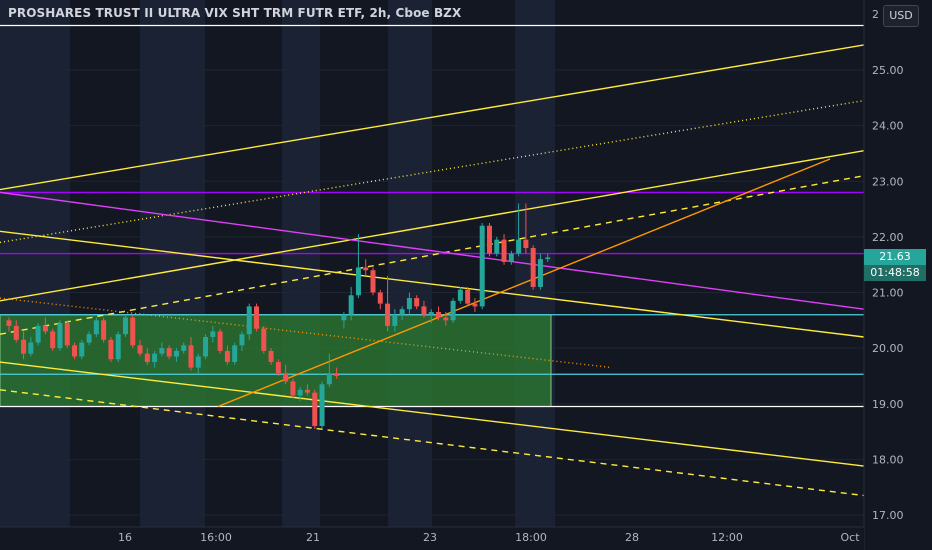 This screenshot has height=550, width=932. I want to click on time-axis-bg, so click(432, 538).